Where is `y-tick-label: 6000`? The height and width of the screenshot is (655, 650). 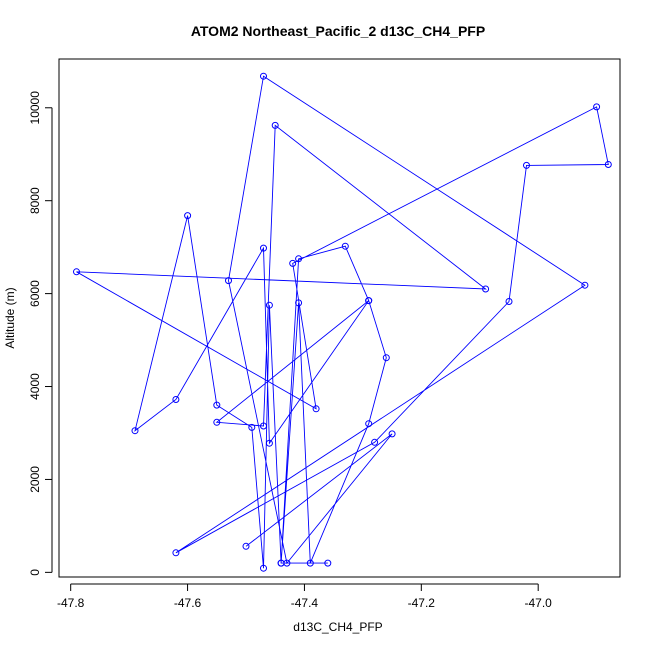
y-tick-label: 6000 is located at coordinates (35, 293).